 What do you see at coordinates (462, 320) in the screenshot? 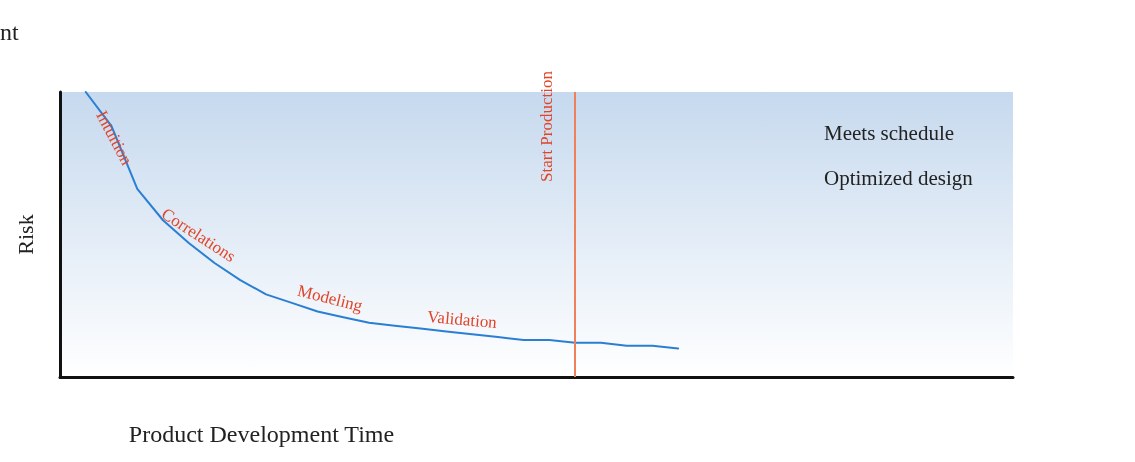
I see `annotation: Validation` at bounding box center [462, 320].